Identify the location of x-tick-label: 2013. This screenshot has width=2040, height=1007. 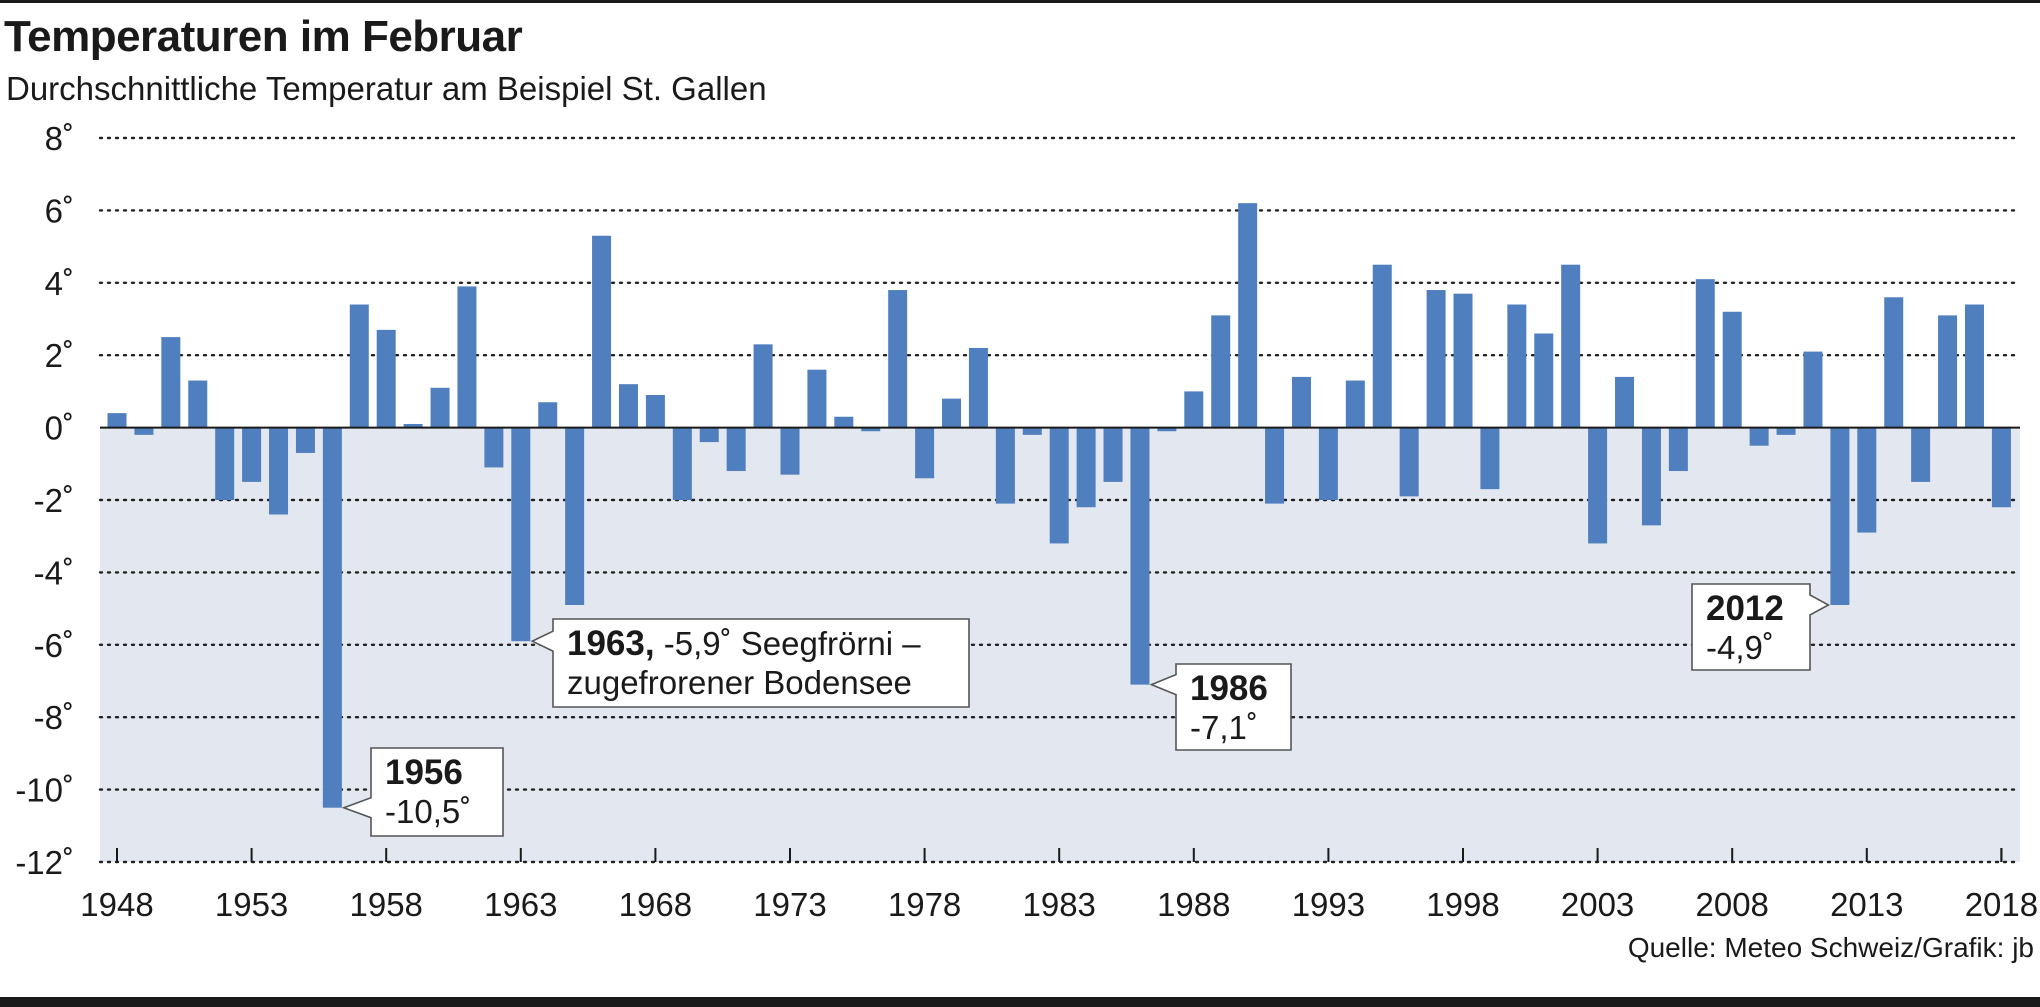
(1866, 904).